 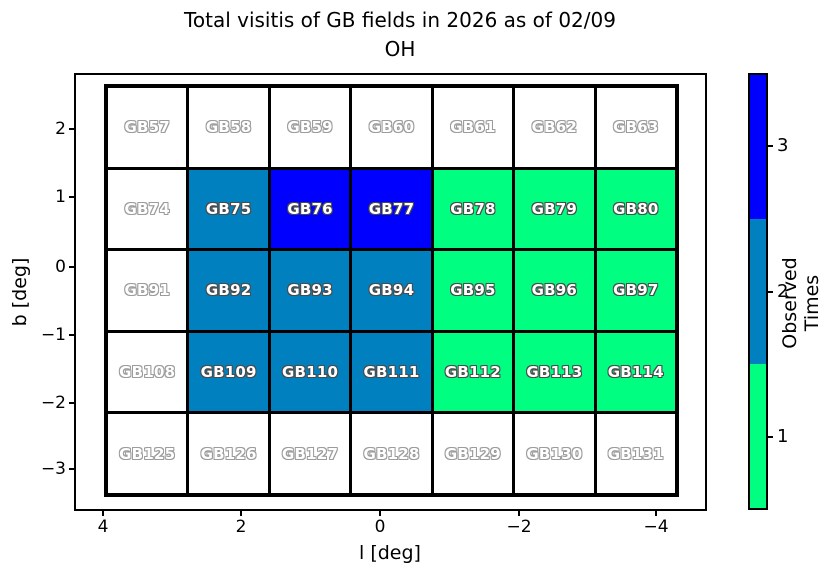 I want to click on x-tick-label: −2, so click(x=519, y=527).